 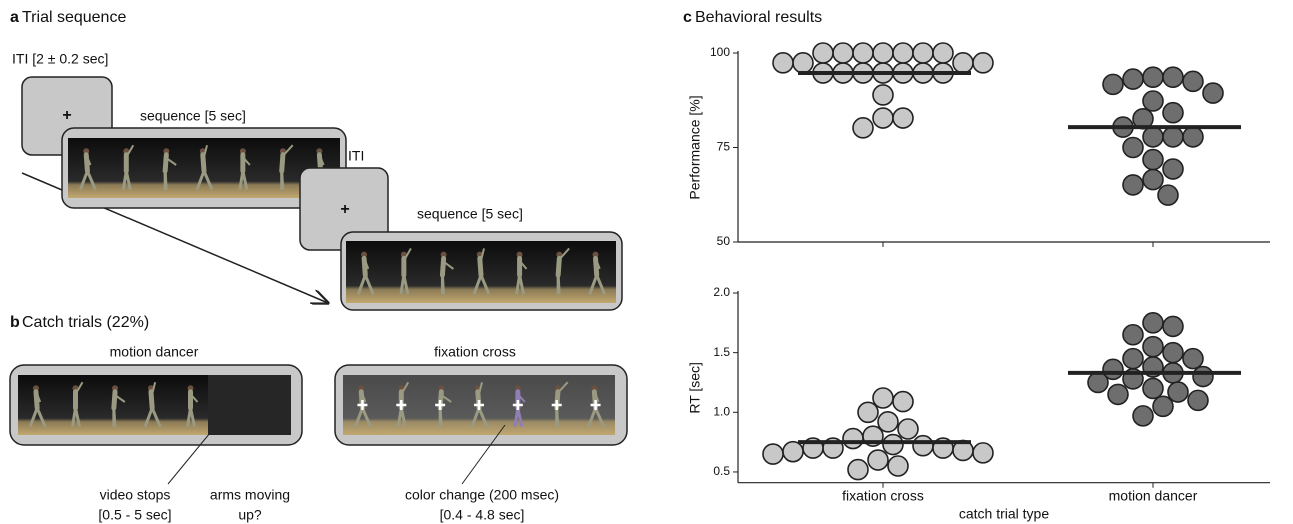 I want to click on panel-title: Catch trials (22%), so click(x=85, y=322).